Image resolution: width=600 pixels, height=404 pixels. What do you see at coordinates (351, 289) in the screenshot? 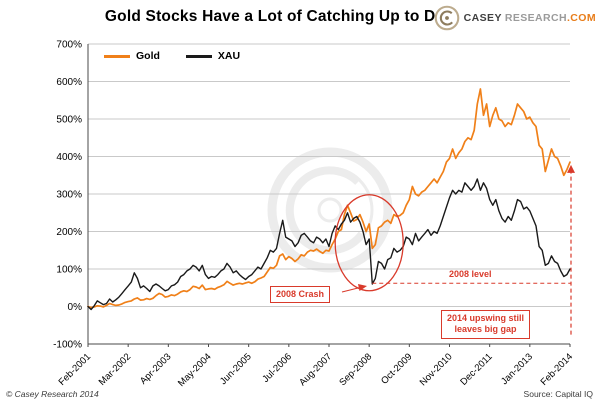
I see `crash-pointer-line` at bounding box center [351, 289].